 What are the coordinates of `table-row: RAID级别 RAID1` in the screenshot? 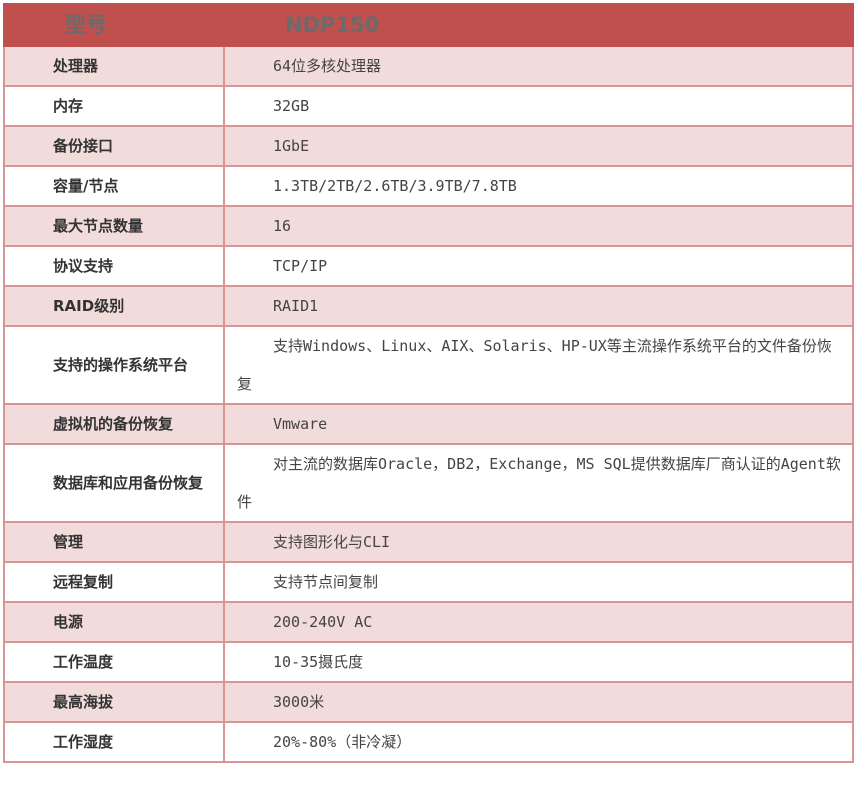 It's located at (428, 306).